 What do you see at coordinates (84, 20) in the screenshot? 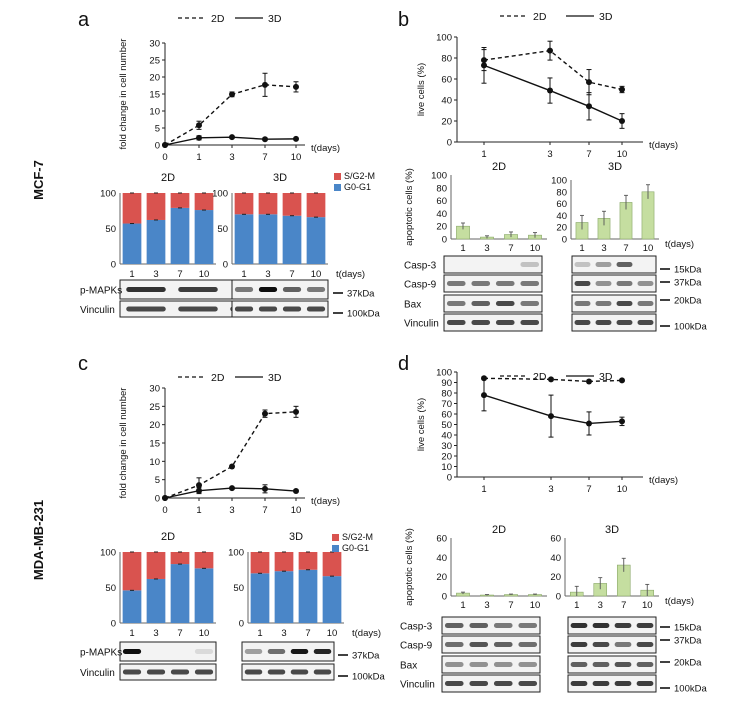
I see `panel-letter-a: a` at bounding box center [84, 20].